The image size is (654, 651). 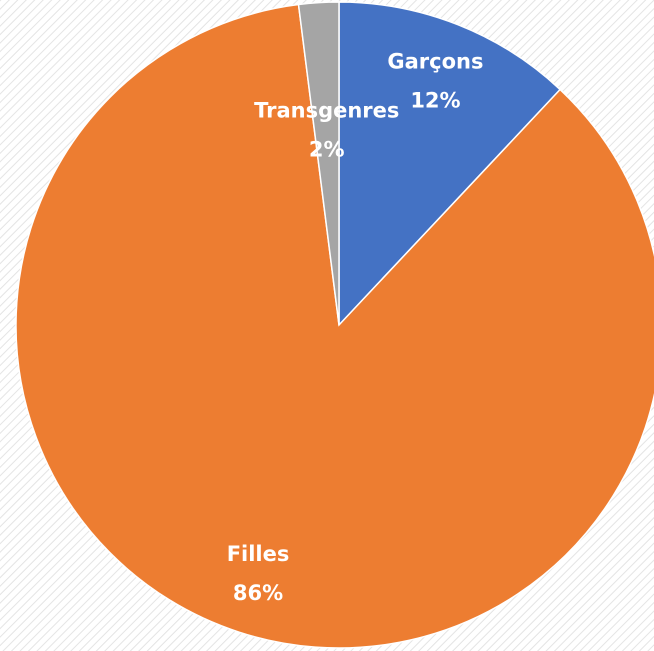 I want to click on slice-value-label: 86%, so click(x=258, y=593).